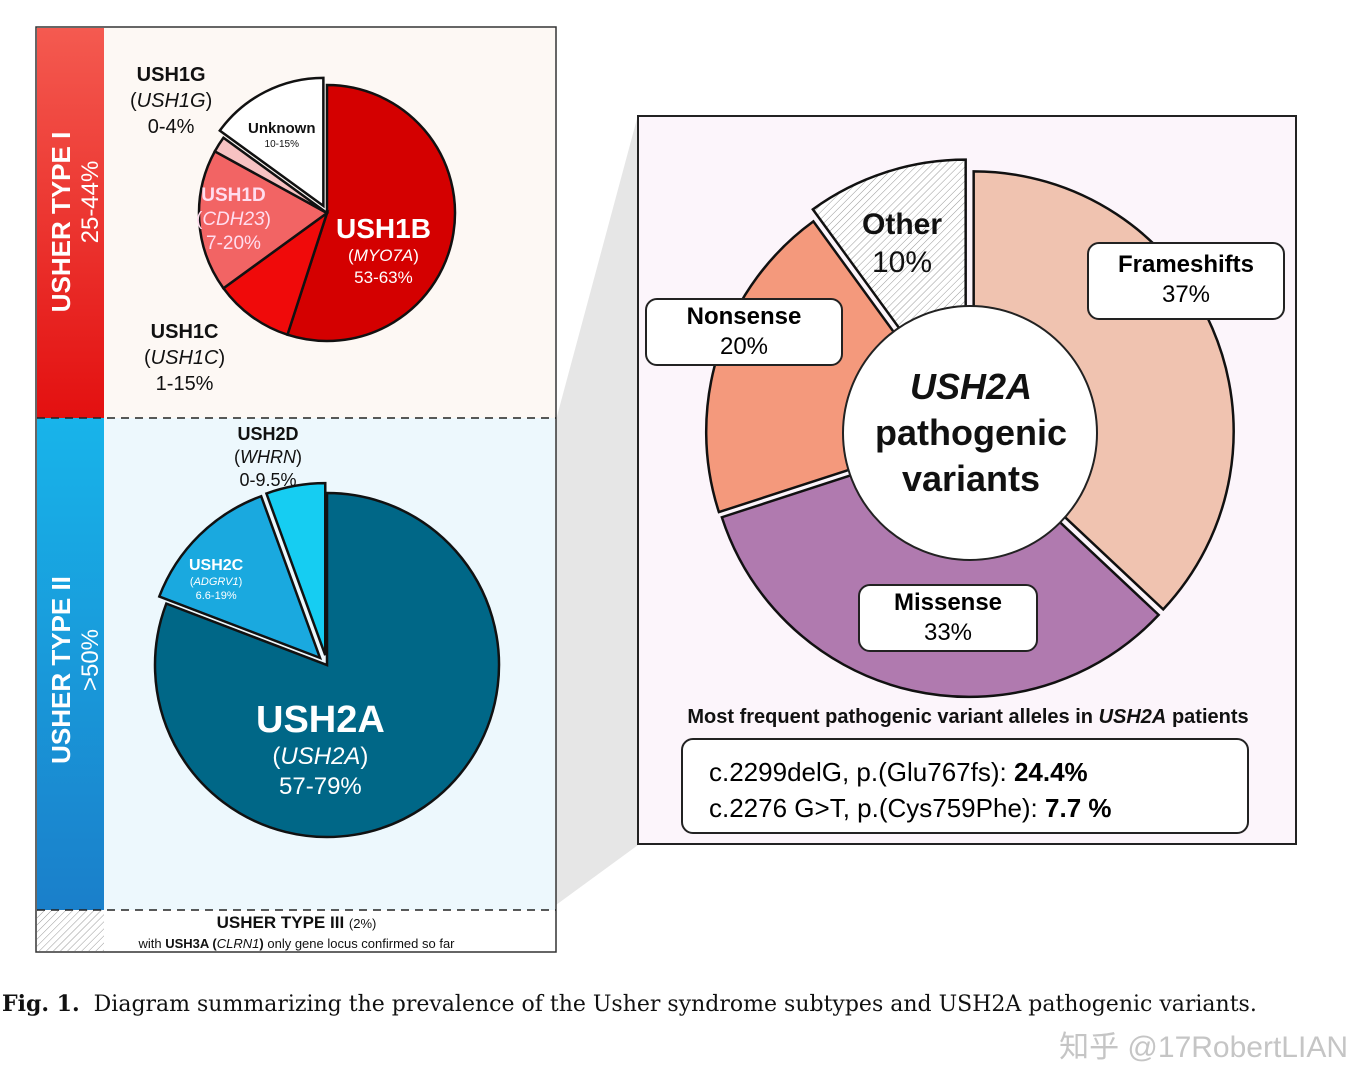  What do you see at coordinates (171, 101) in the screenshot?
I see `label-ush1g: USH1G (USH1G) 0-4%` at bounding box center [171, 101].